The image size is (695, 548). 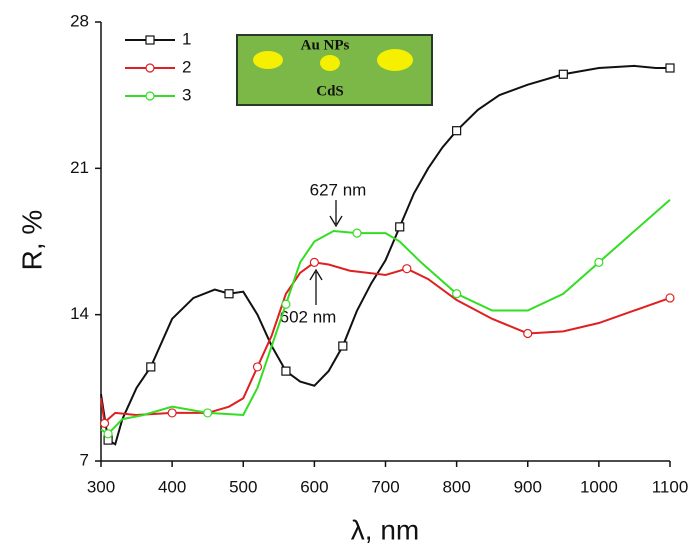 I want to click on x-tick-label: 1100, so click(x=670, y=486).